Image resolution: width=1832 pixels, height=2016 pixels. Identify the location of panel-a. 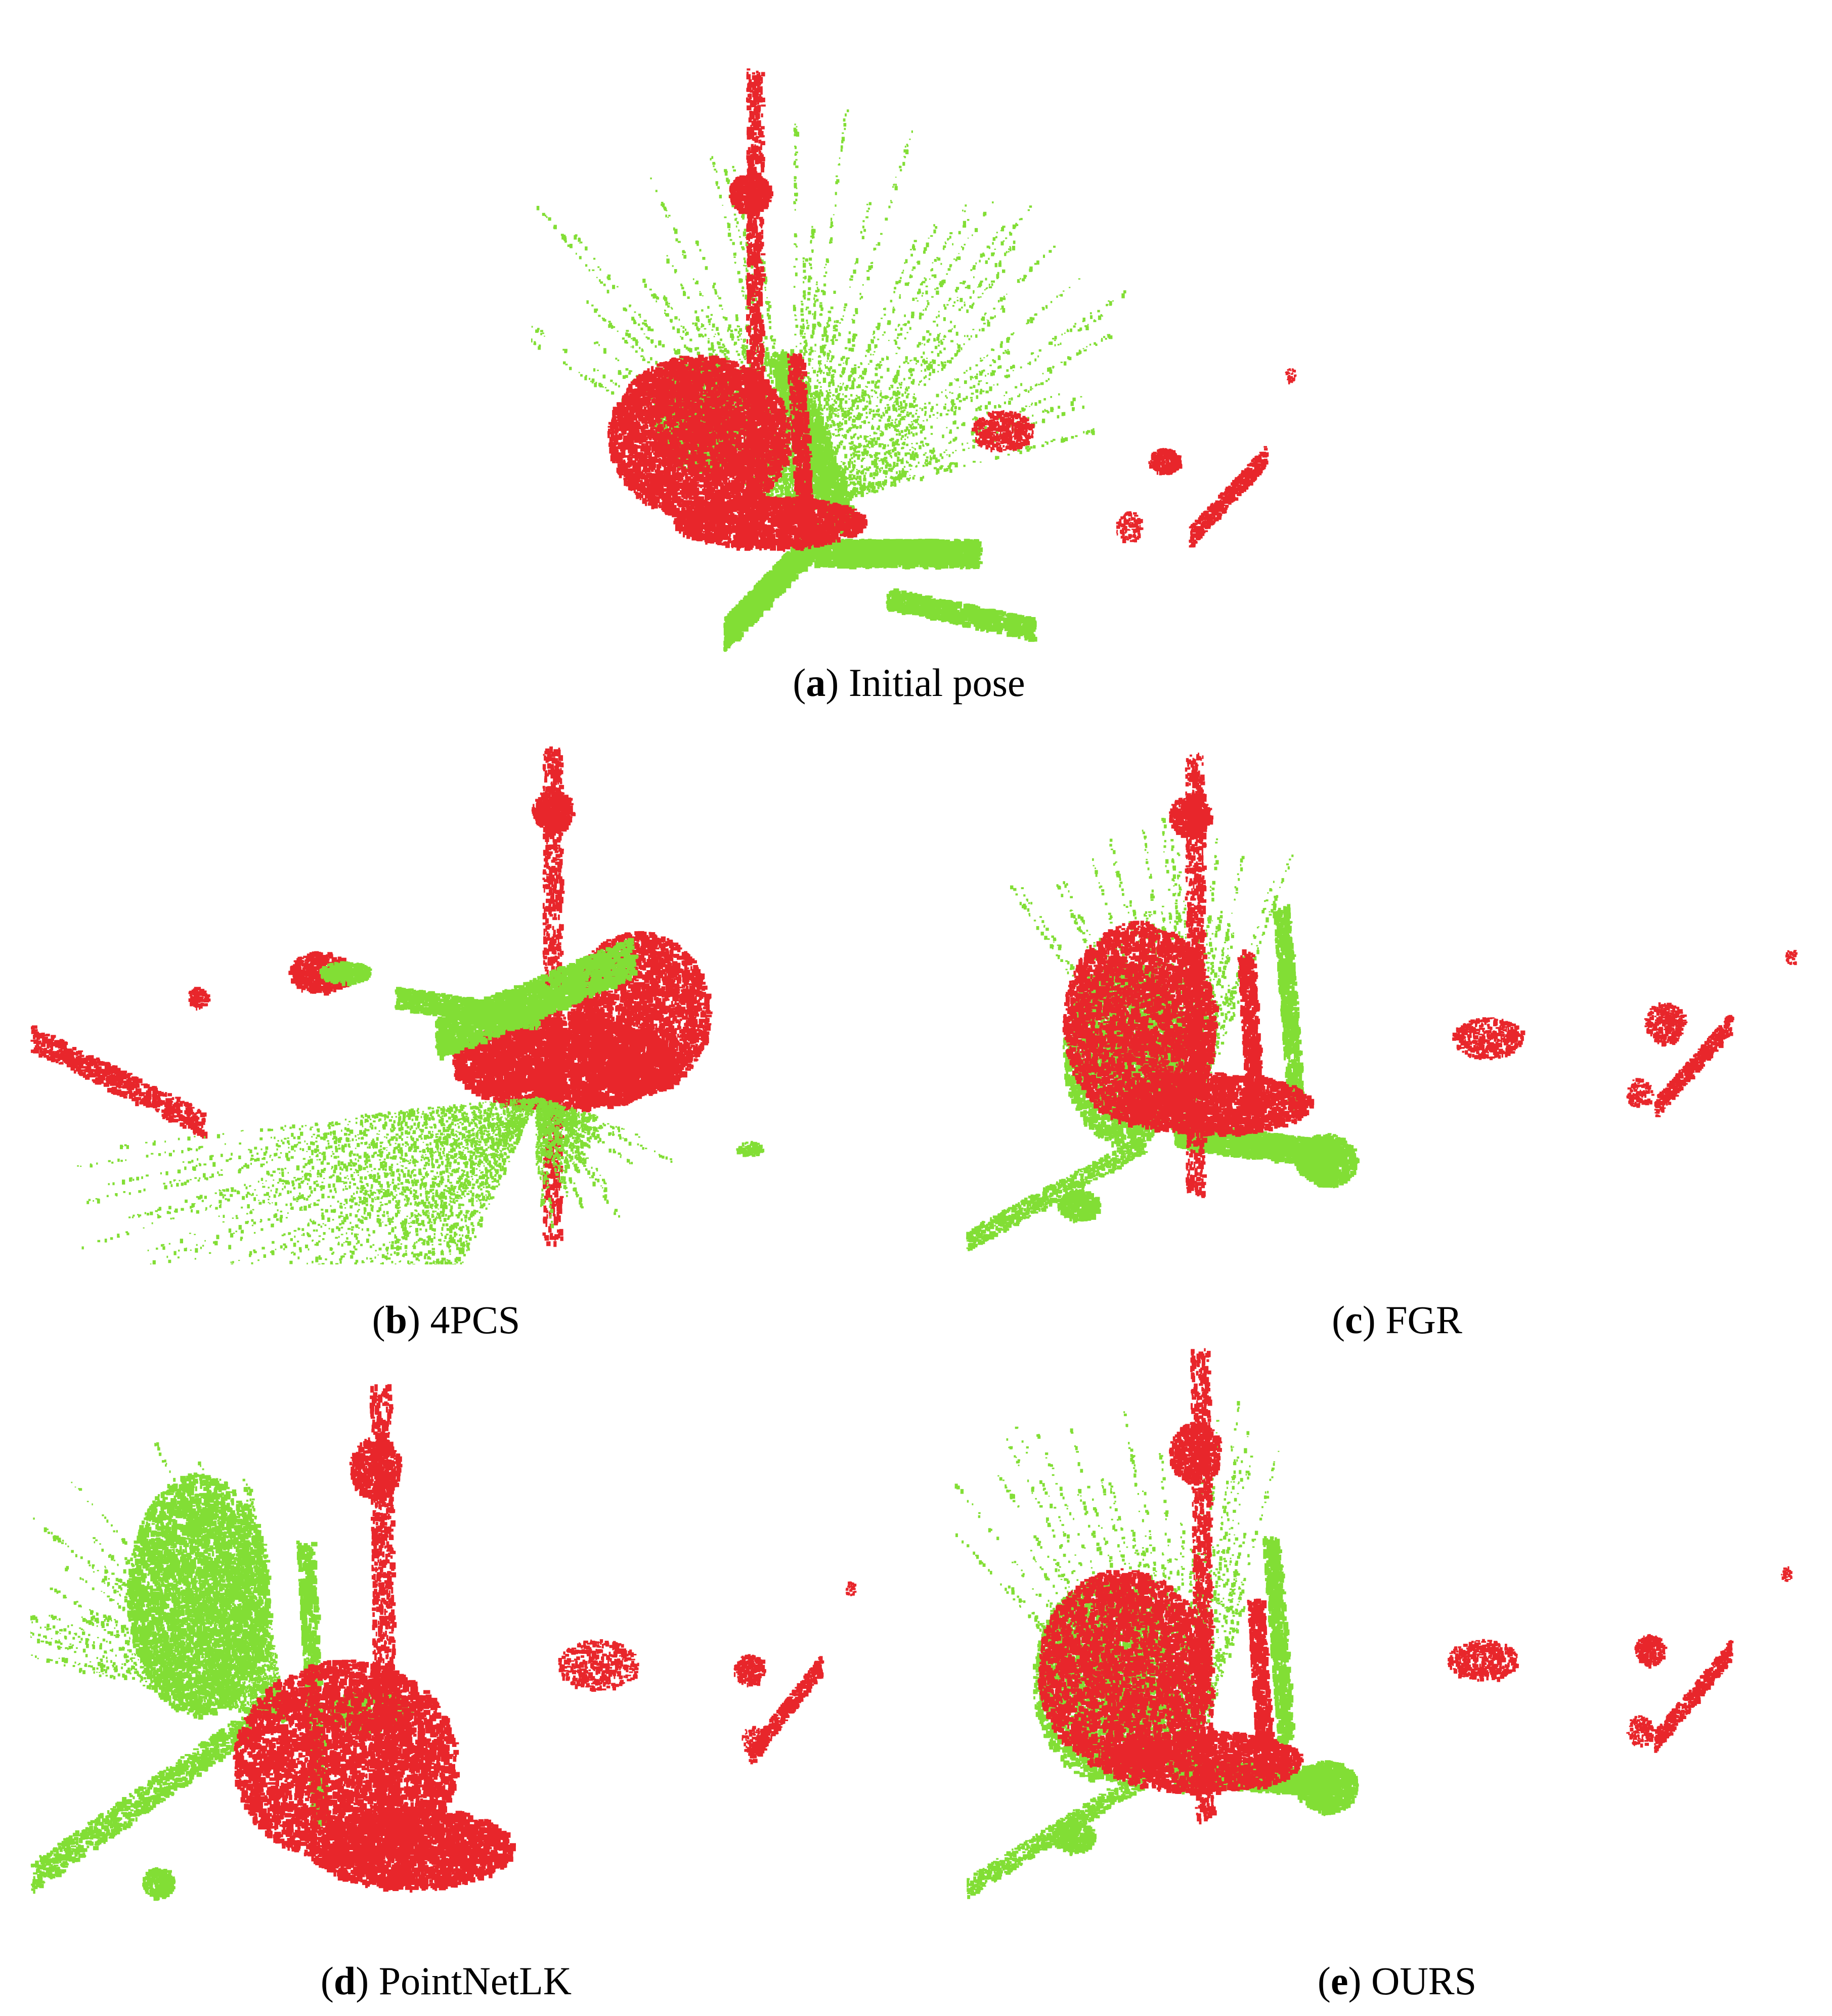
(923, 354).